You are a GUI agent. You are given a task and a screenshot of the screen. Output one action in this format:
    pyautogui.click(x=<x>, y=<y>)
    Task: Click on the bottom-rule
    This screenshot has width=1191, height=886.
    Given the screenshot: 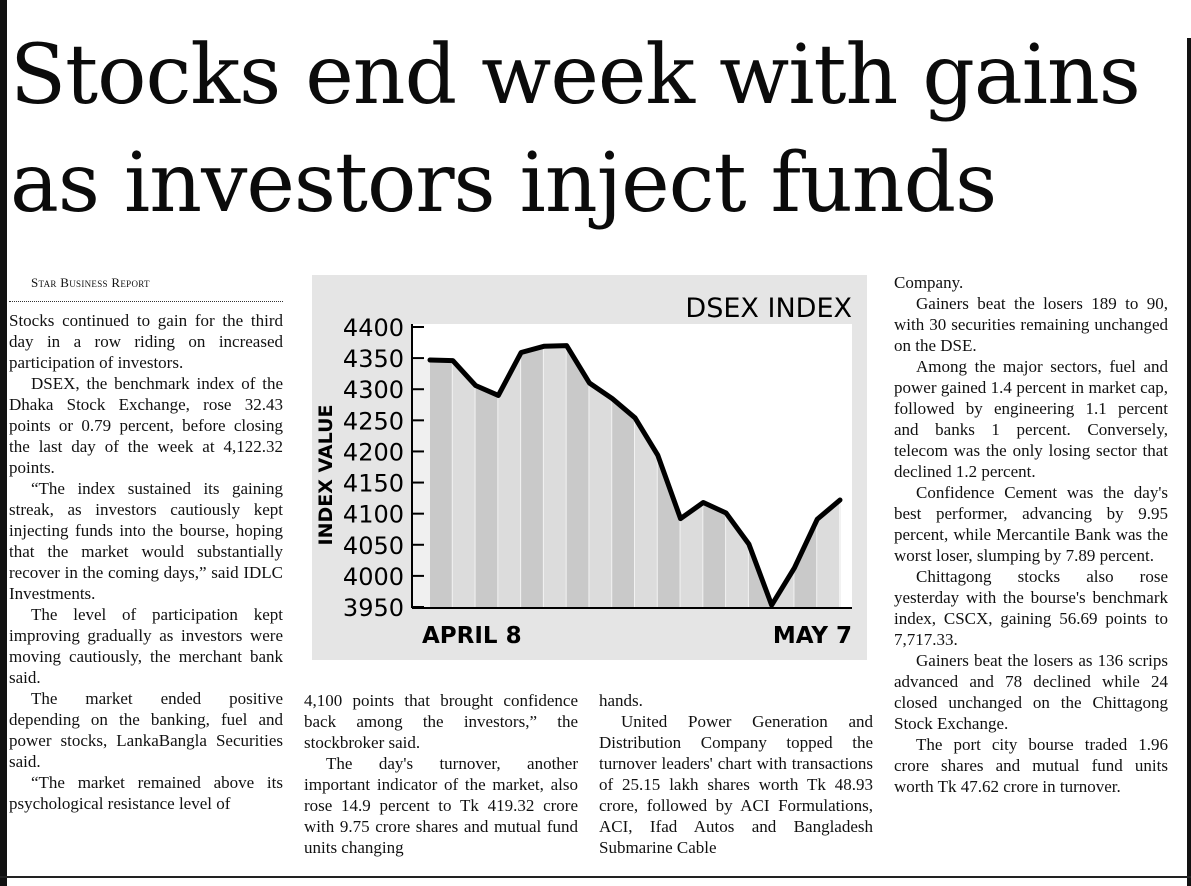 What is the action you would take?
    pyautogui.click(x=595, y=877)
    